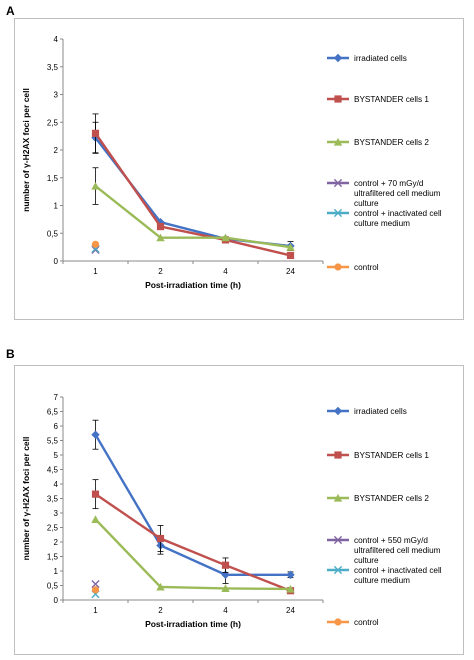 This screenshot has width=474, height=660. Describe the element at coordinates (338, 141) in the screenshot. I see `chart-a-legend-2-swatch-marker` at that location.